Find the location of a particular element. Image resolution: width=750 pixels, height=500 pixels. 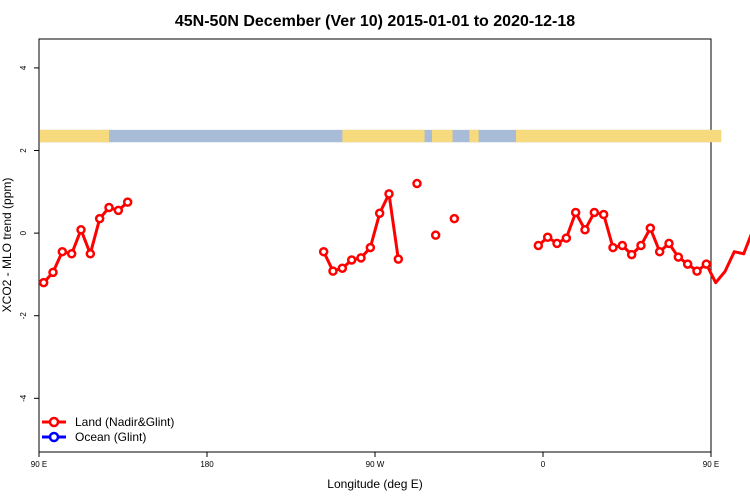

x-tick-label: 180 is located at coordinates (207, 464).